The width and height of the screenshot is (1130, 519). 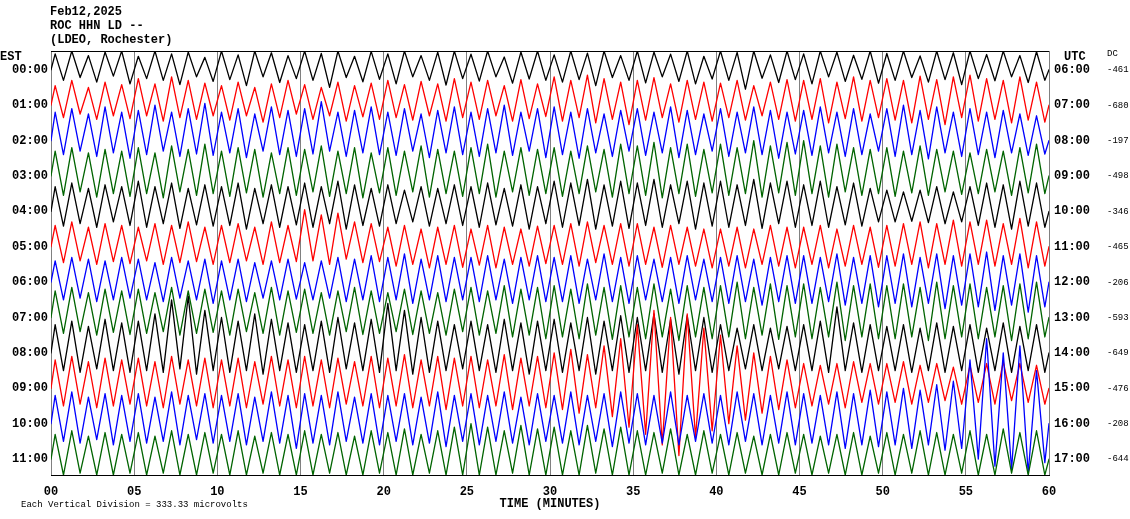 What do you see at coordinates (86, 12) in the screenshot?
I see `chart-title: Feb12,2025` at bounding box center [86, 12].